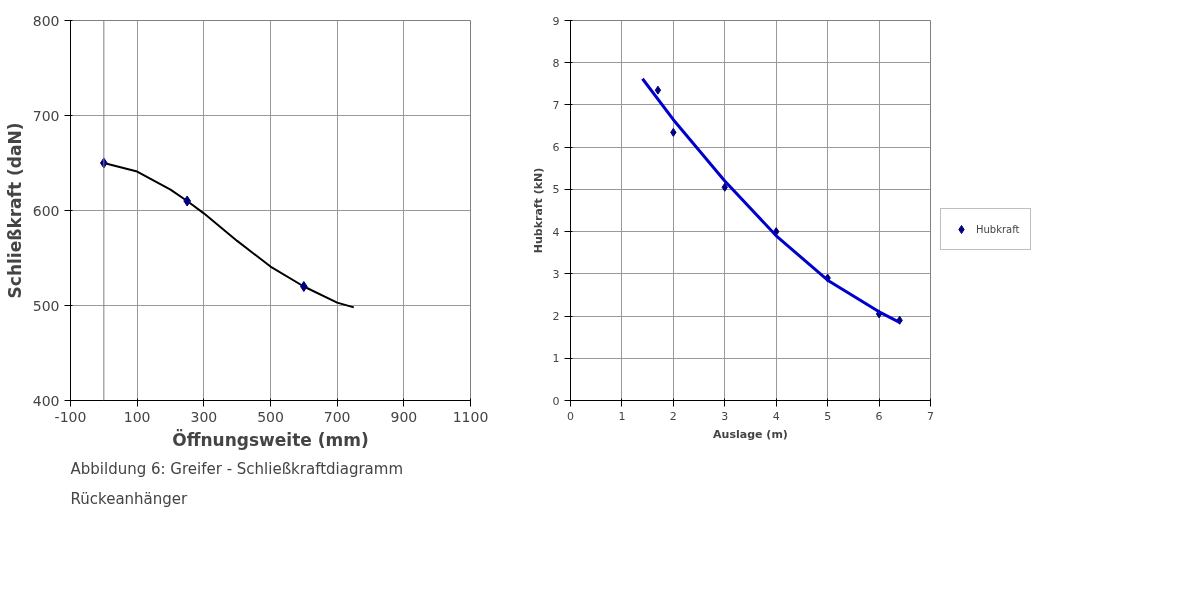 The width and height of the screenshot is (1187, 605). Describe the element at coordinates (46, 400) in the screenshot. I see `y-tick-label: 400` at that location.